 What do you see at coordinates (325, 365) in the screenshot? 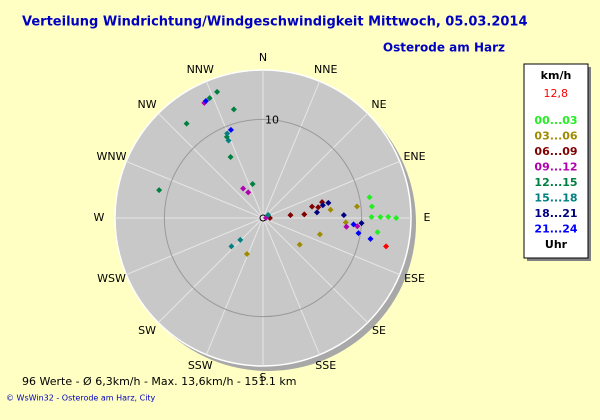
I see `direction-label: SSE` at bounding box center [325, 365].